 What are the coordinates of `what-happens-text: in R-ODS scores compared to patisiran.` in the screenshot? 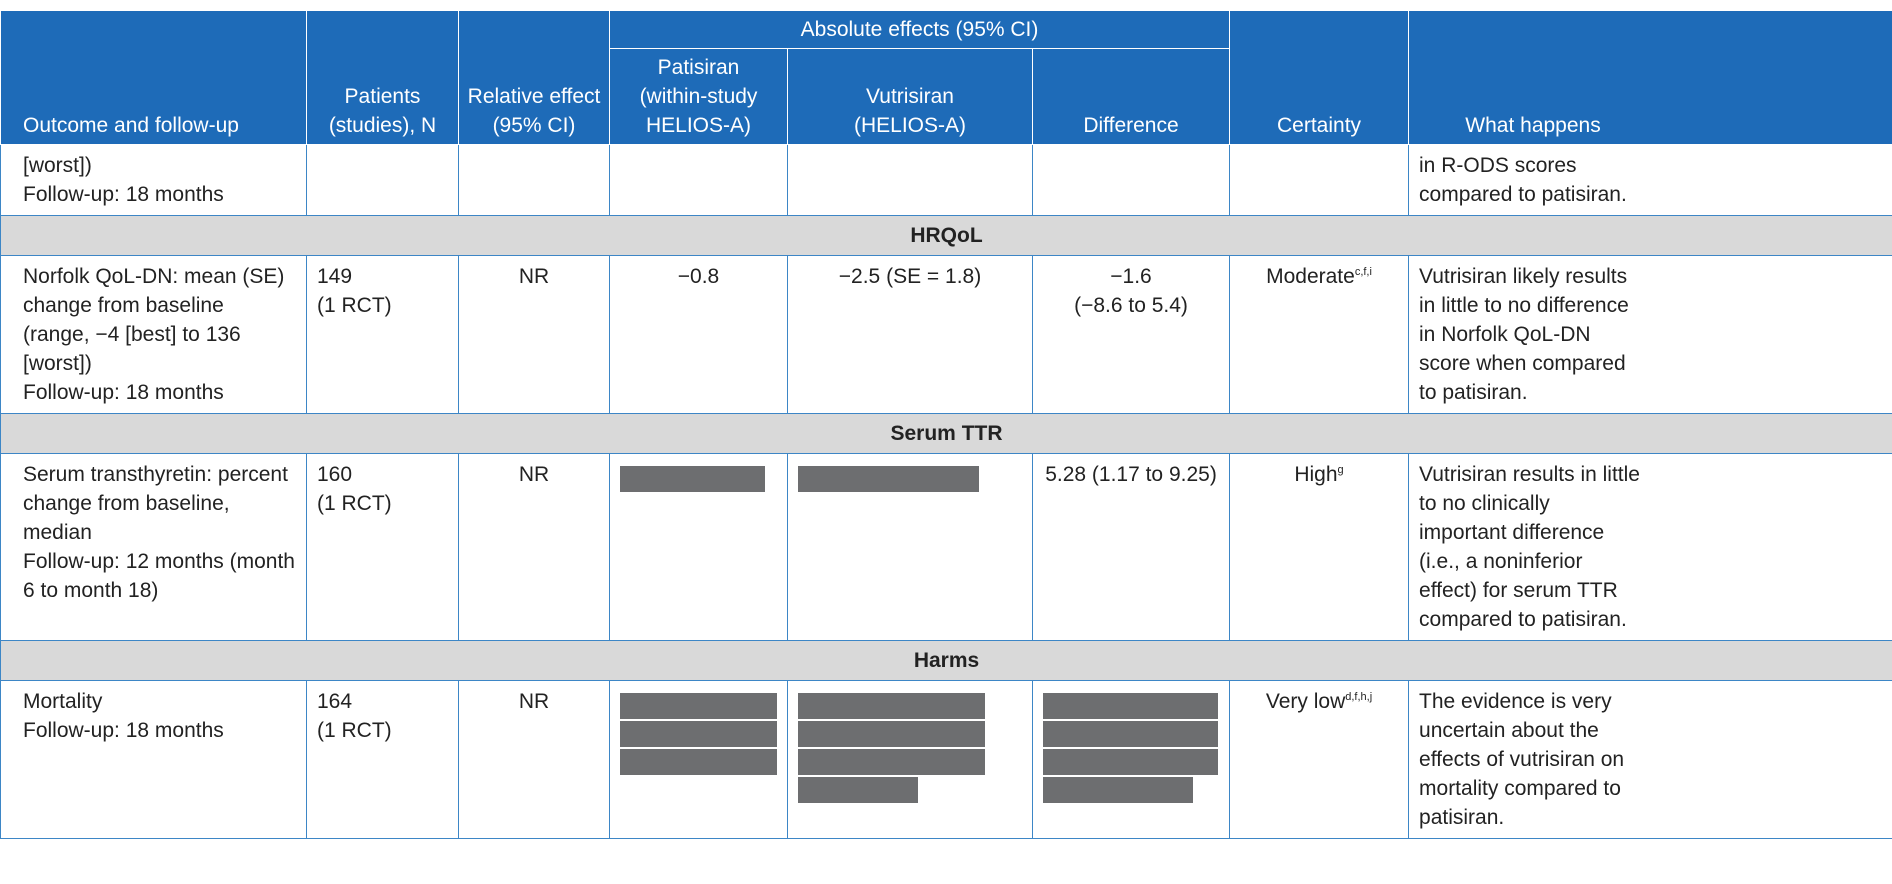 It's located at (1523, 180).